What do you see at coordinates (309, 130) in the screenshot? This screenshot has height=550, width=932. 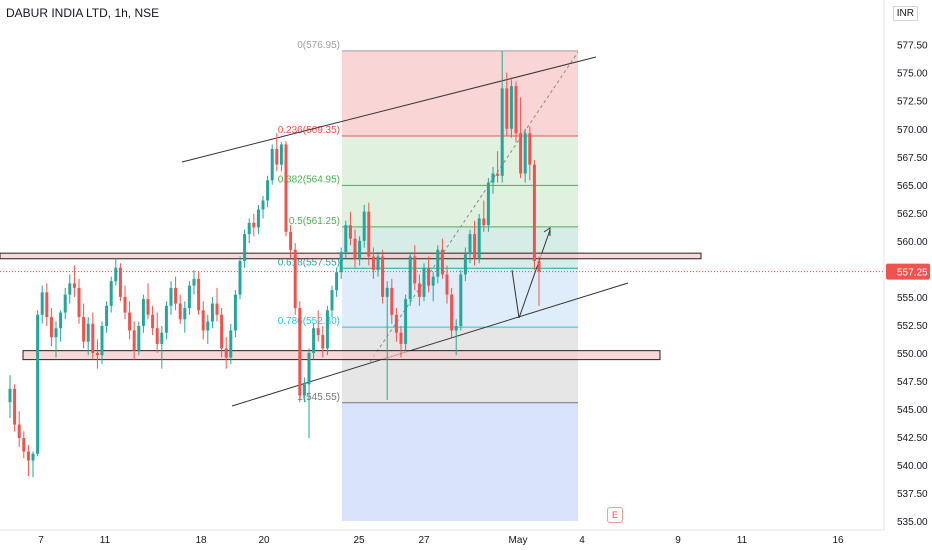 I see `fib-level-label: 0.236(569.35)` at bounding box center [309, 130].